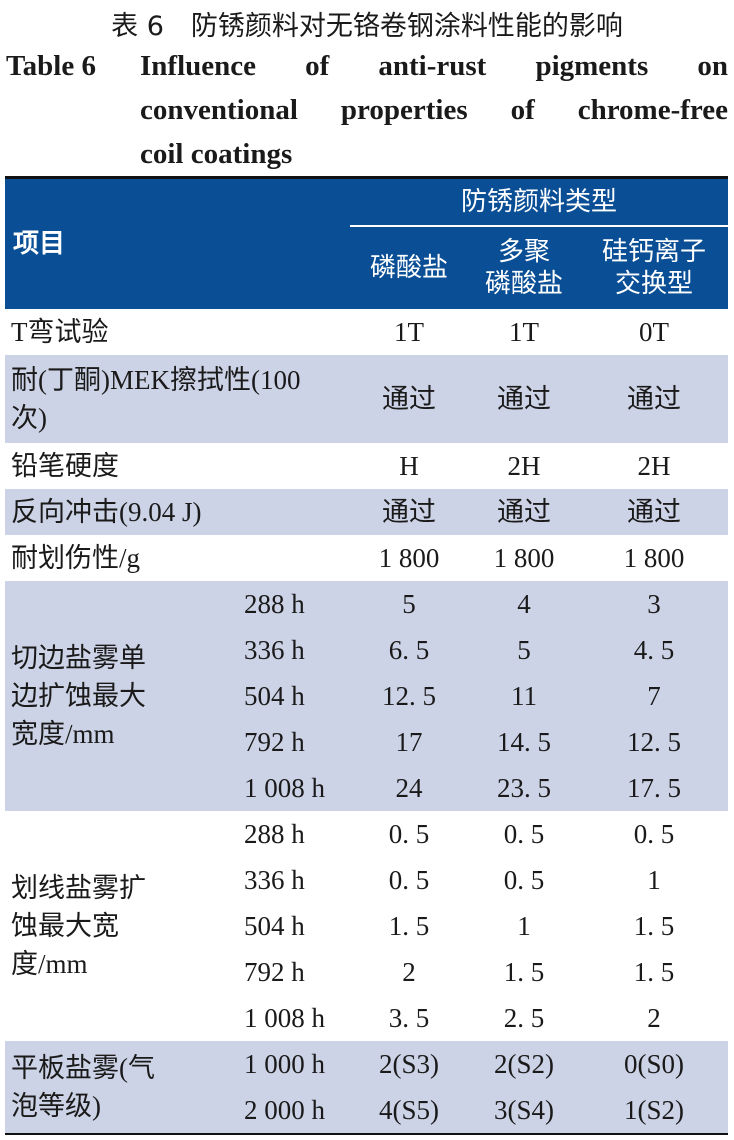 This screenshot has width=734, height=1140. What do you see at coordinates (366, 880) in the screenshot?
I see `table-row: 336 h 0. 5 0. 5 1` at bounding box center [366, 880].